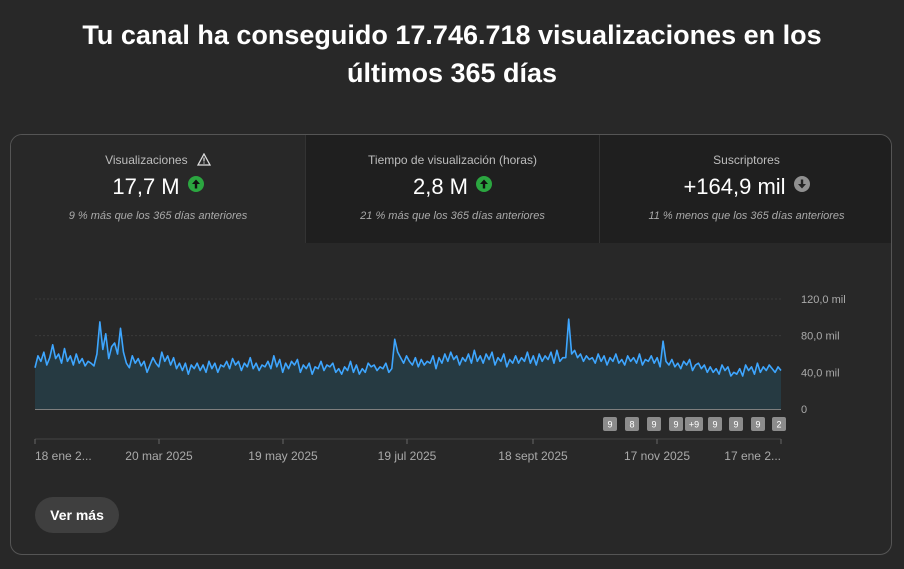 The image size is (904, 569). Describe the element at coordinates (146, 186) in the screenshot. I see `metric-value: 17,7 M` at that location.